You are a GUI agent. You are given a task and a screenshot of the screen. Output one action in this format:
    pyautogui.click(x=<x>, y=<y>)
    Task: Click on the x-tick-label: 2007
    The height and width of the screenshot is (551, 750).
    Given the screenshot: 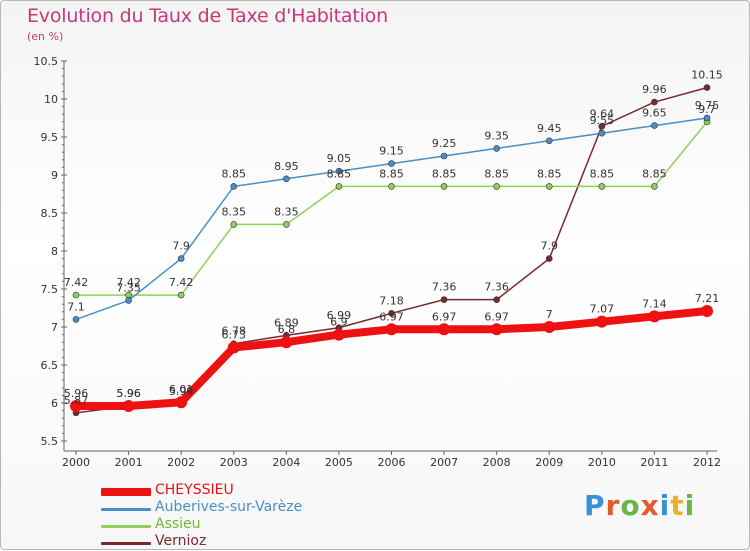 What is the action you would take?
    pyautogui.click(x=444, y=462)
    